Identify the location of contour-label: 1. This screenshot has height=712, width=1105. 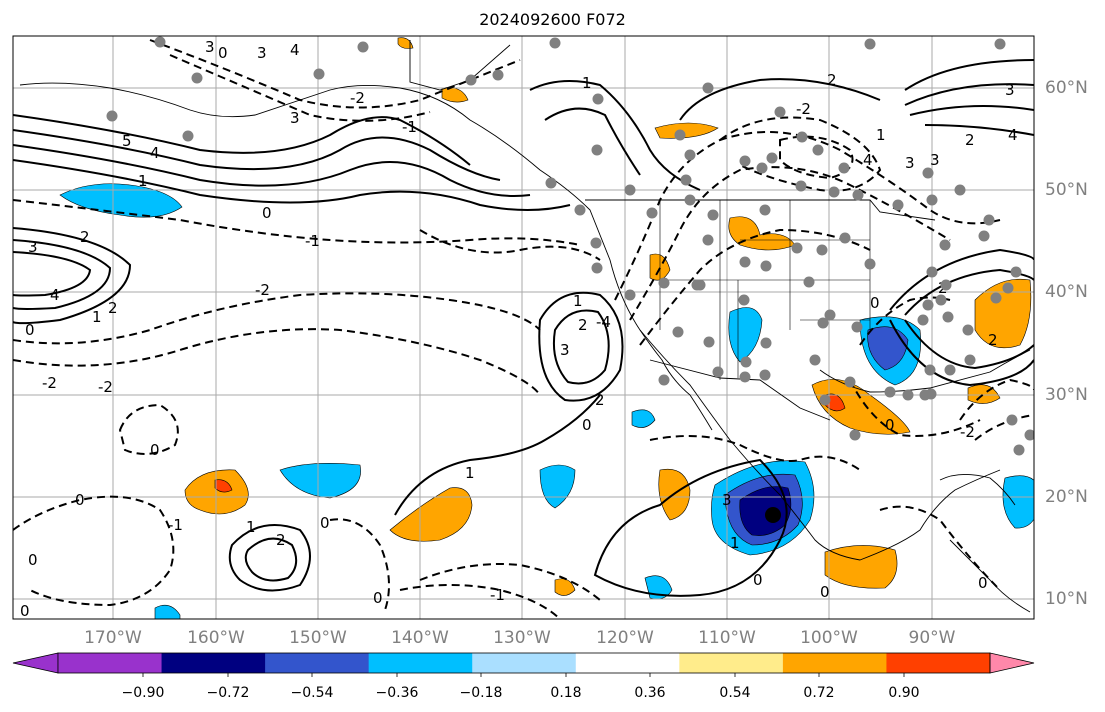
(578, 301).